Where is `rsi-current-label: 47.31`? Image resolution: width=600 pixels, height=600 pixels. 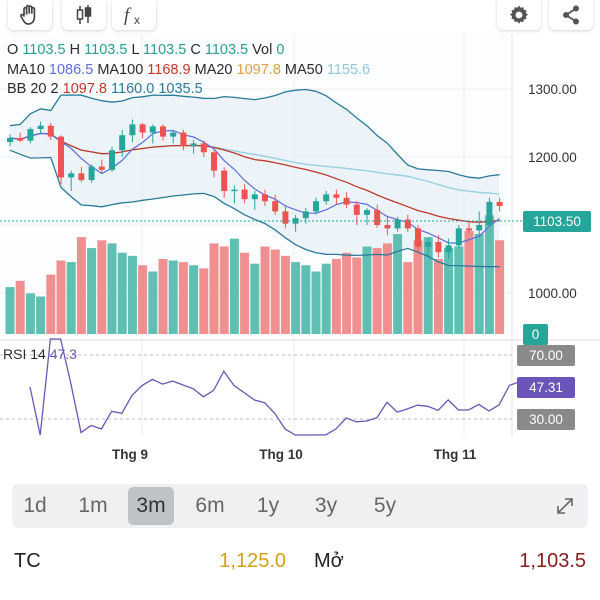 rsi-current-label: 47.31 is located at coordinates (546, 387).